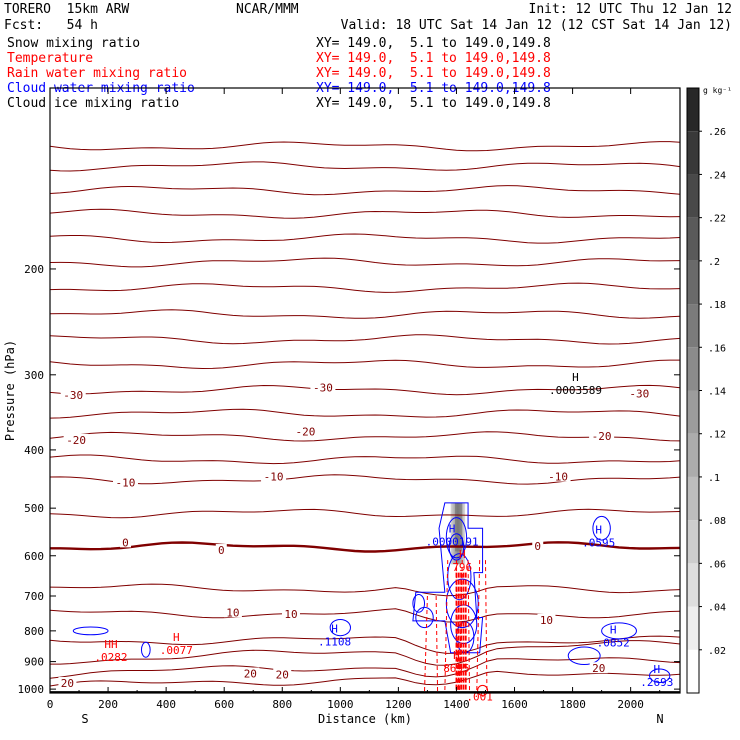 The image size is (740, 740). I want to click on field-temperature-xy: XY= 149.0, 5.1 to 149.0,149.8, so click(433, 58).